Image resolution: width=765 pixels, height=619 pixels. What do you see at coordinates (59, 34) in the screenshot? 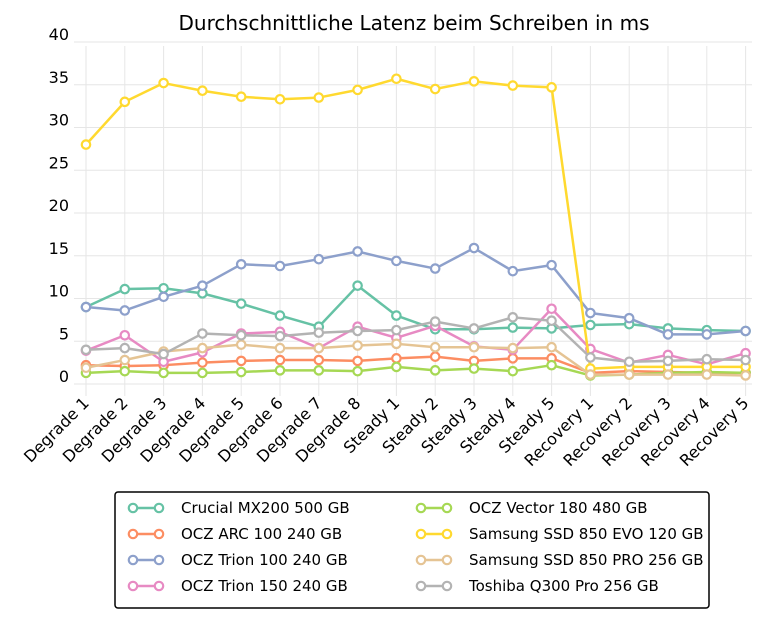
I see `y-tick-label: 40` at bounding box center [59, 34].